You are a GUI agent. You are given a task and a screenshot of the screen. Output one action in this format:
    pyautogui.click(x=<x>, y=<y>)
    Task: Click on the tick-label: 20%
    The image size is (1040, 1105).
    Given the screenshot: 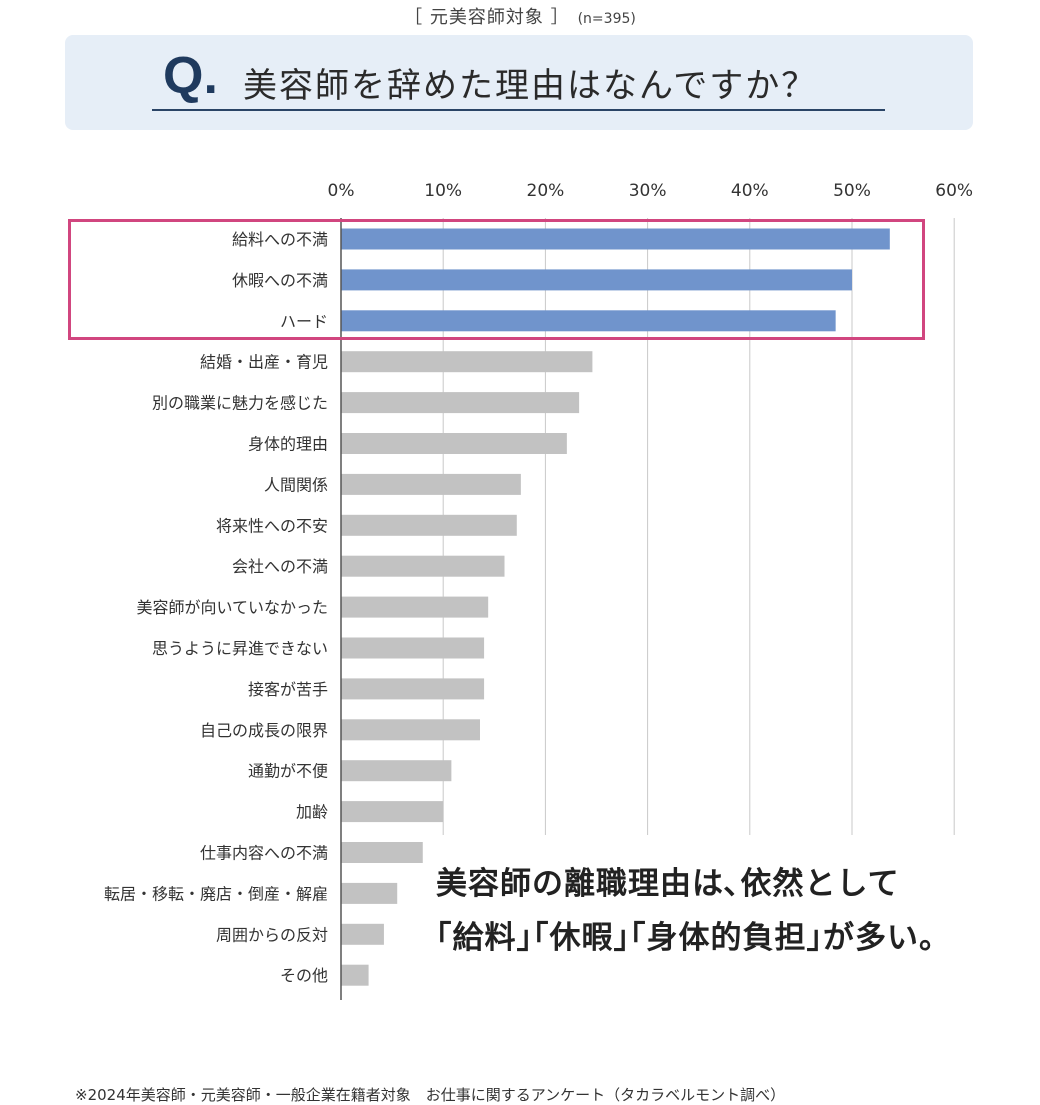 What is the action you would take?
    pyautogui.click(x=546, y=191)
    